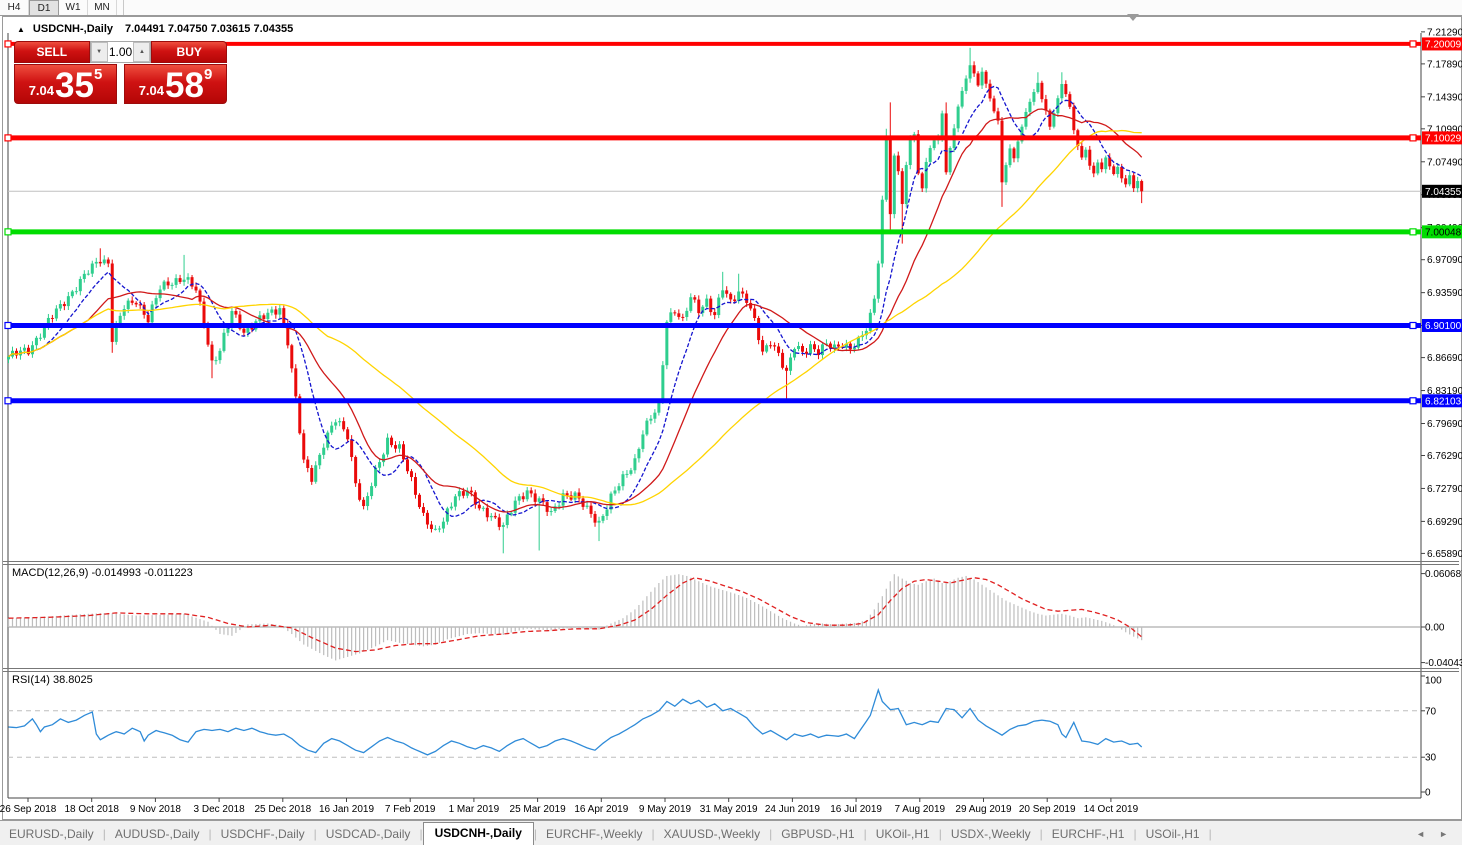 The image size is (1462, 845). Describe the element at coordinates (72, 29) in the screenshot. I see `chart-symbol-title: USDCNH-,Daily` at that location.